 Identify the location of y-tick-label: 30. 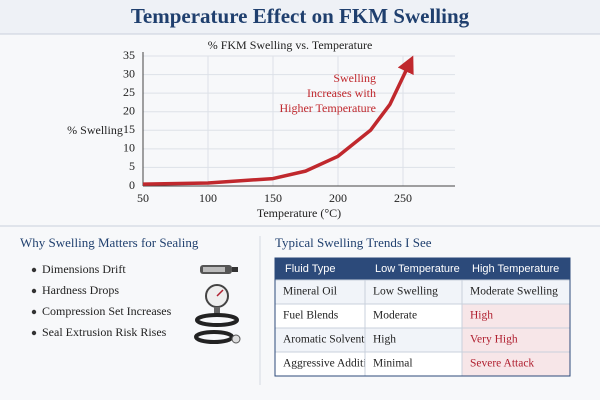
(129, 73).